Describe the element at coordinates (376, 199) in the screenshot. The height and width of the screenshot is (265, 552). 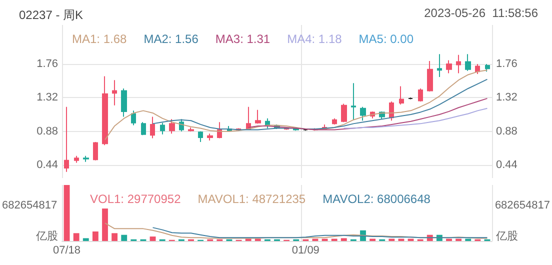
I see `text: MAVOL2: 68006648` at that location.